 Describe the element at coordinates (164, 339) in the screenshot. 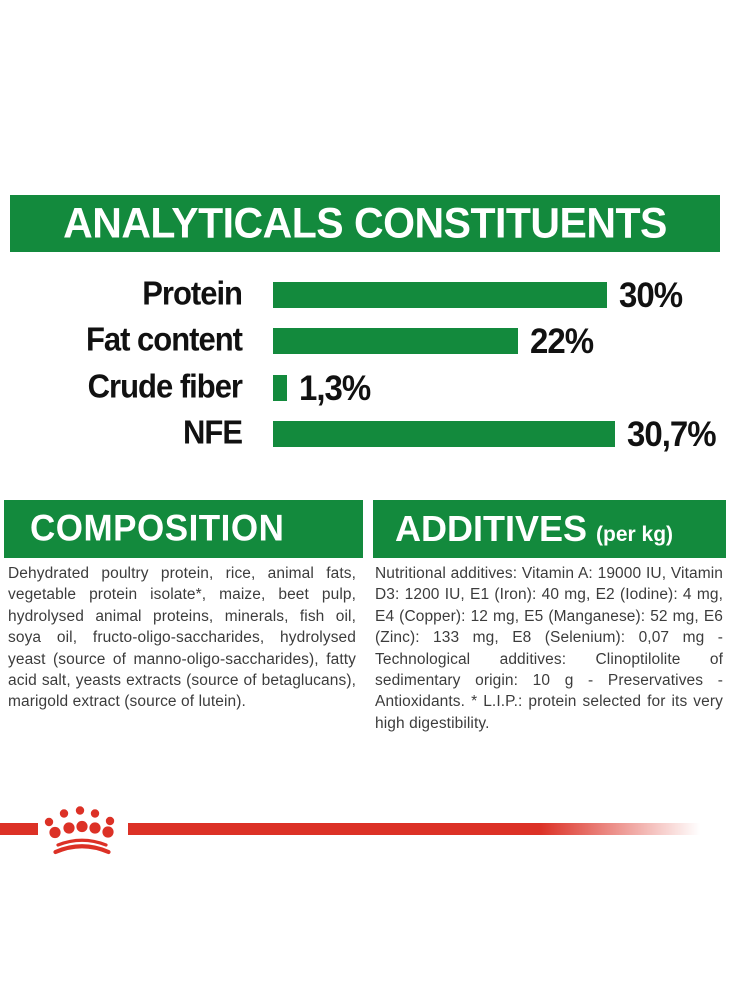

I see `chart-category-label: Fat content` at that location.